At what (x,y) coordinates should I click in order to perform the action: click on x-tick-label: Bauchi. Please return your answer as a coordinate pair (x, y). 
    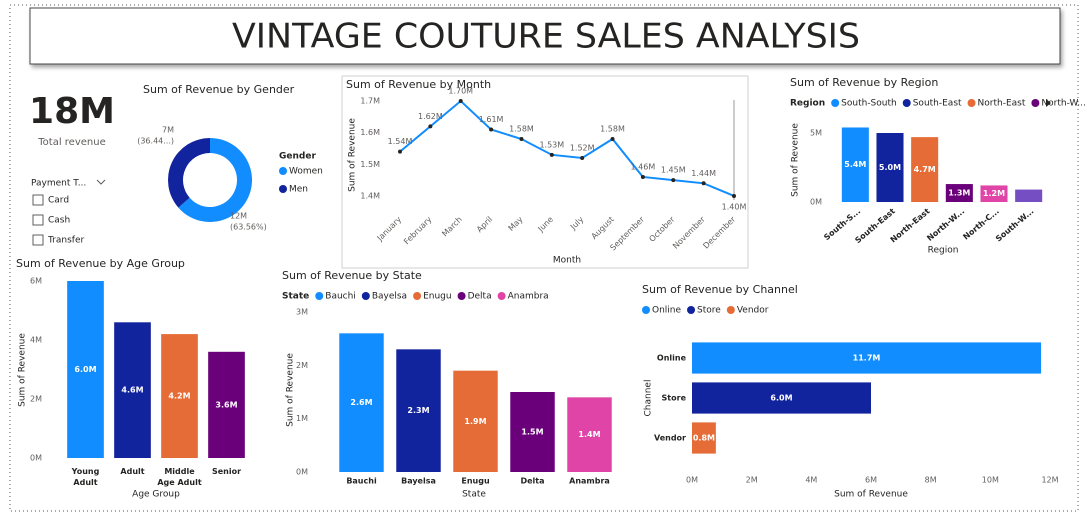
    Looking at the image, I should click on (361, 481).